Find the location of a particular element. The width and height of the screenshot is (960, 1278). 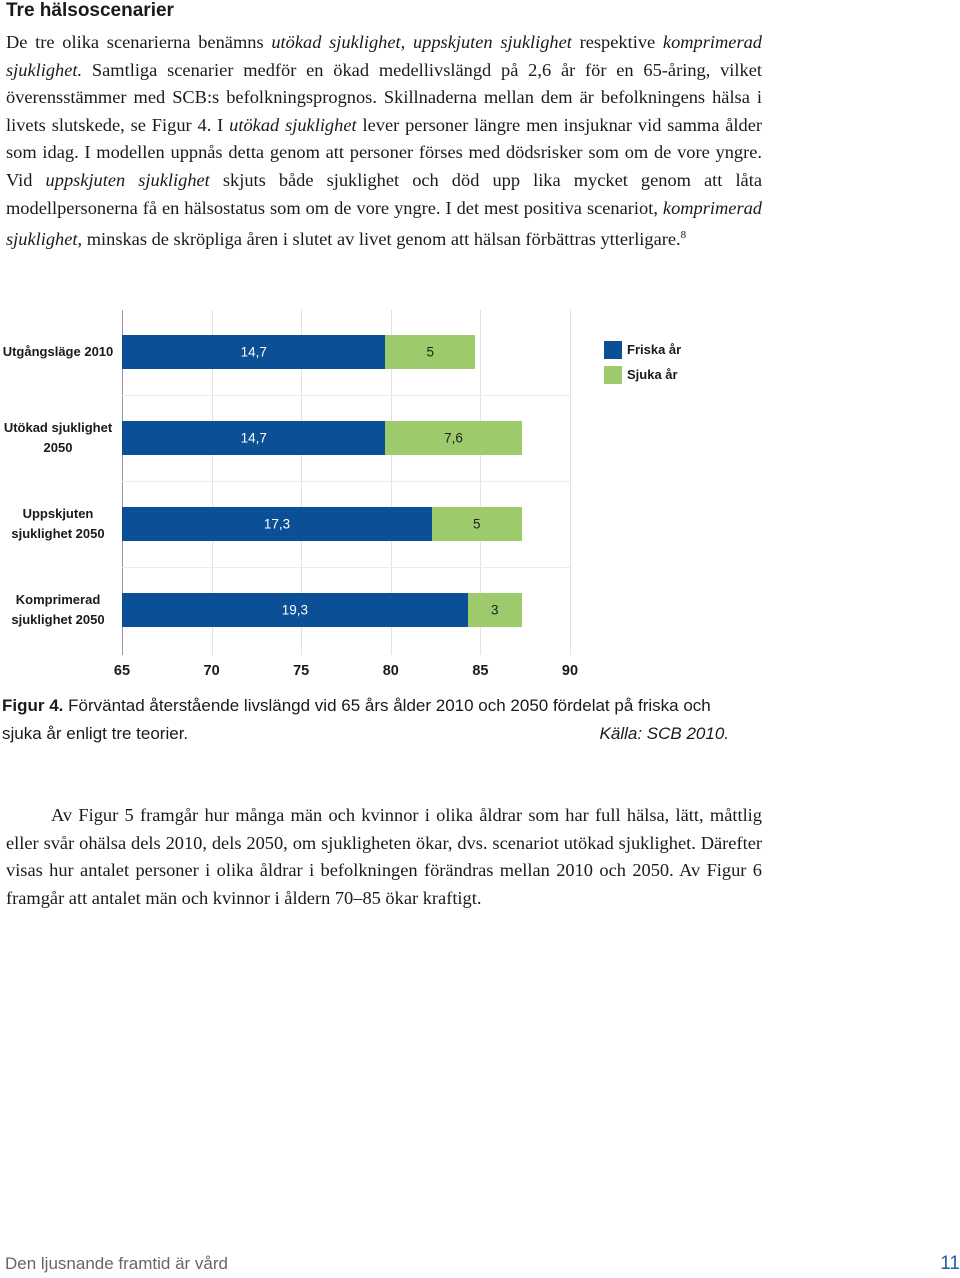

category-label: Komprimerad sjuklighet 2050 is located at coordinates (58, 609).